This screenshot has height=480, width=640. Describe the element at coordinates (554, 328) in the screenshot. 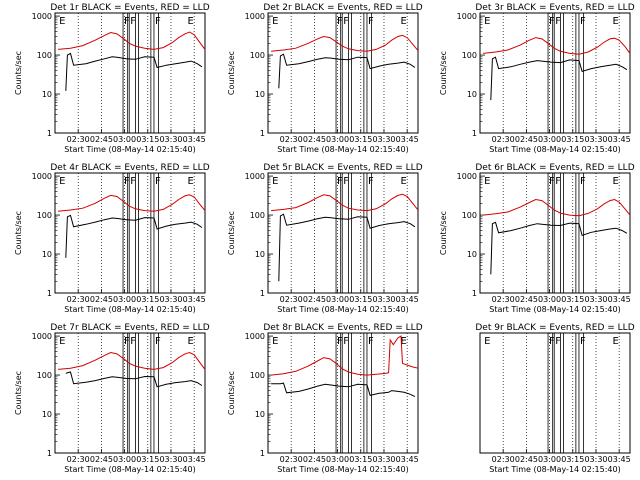

I see `panel-title: Det 9r BLACK = Events, RED = LLD` at that location.